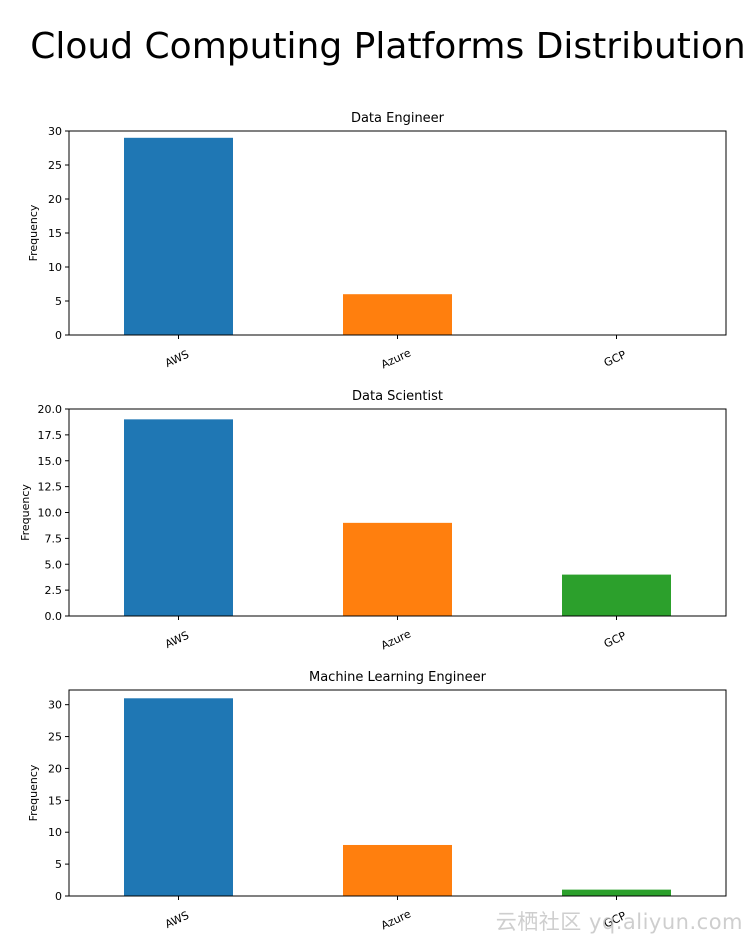 The image size is (755, 946). What do you see at coordinates (398, 118) in the screenshot?
I see `subplot-title: Data Engineer` at bounding box center [398, 118].